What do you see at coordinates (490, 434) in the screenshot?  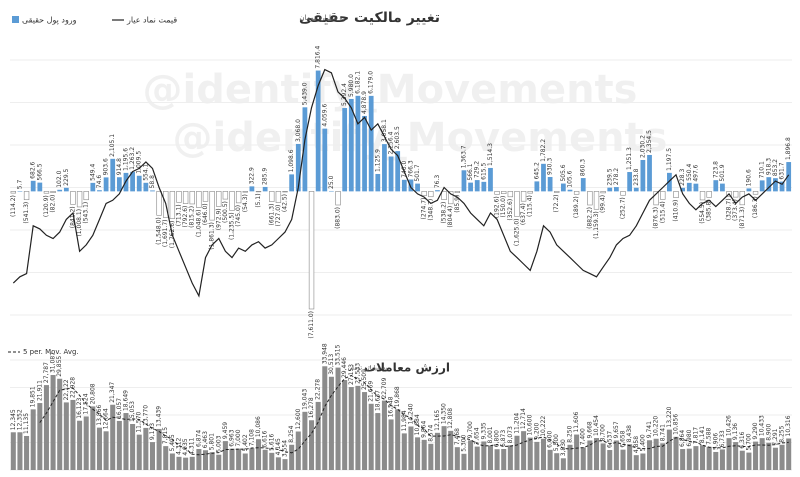 I see `data-label: 8,001` at bounding box center [490, 434].